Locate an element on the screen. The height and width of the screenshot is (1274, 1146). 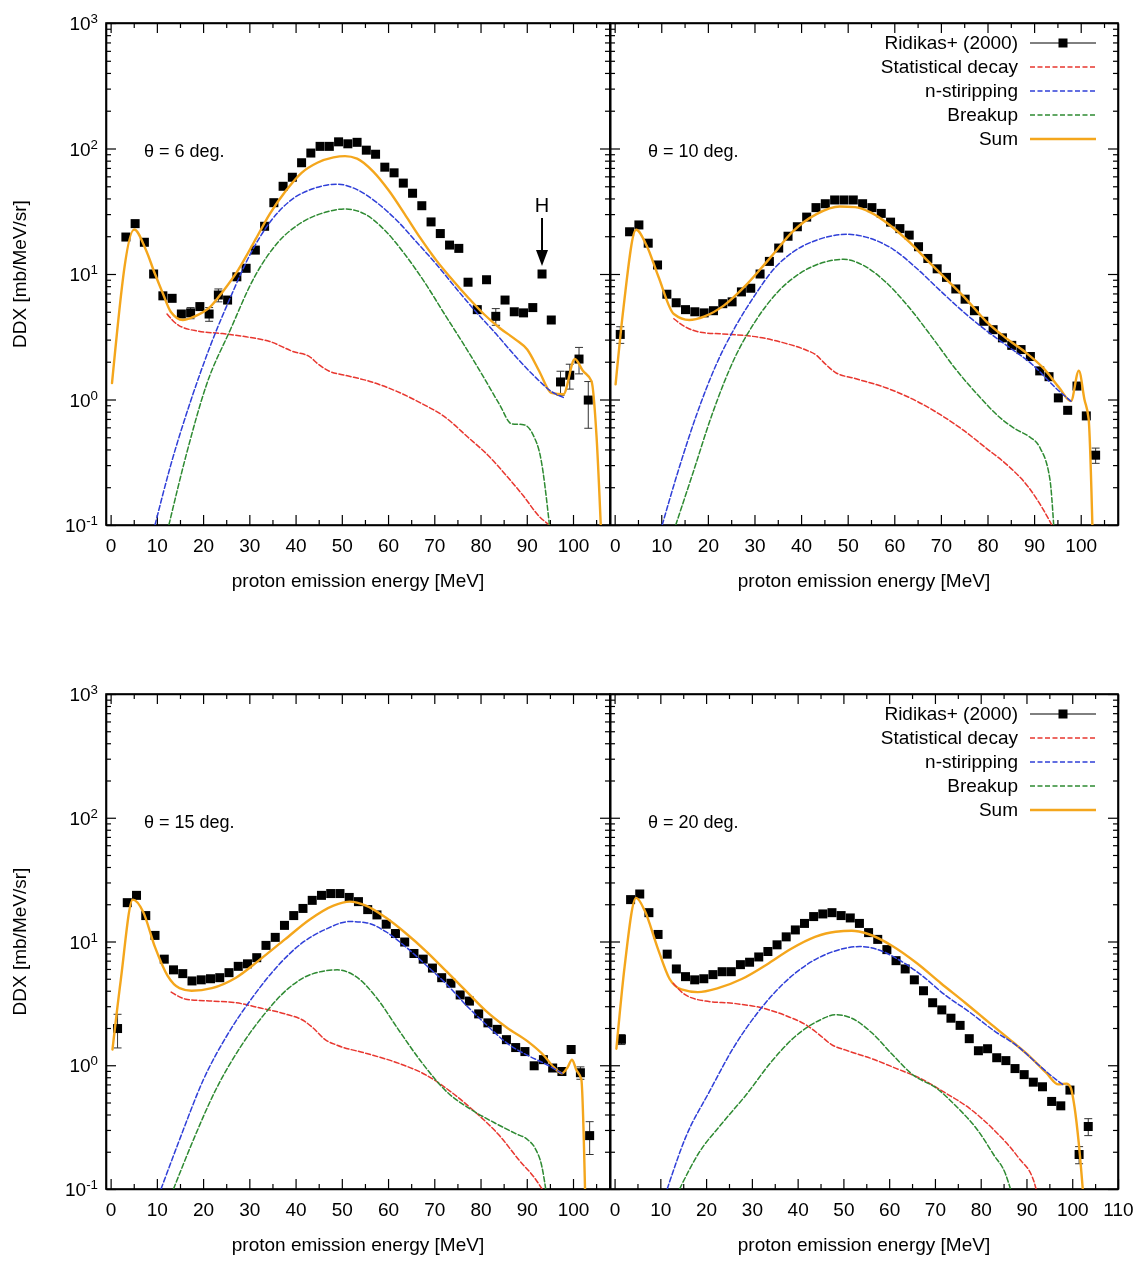
annotation: θ = 10 deg. is located at coordinates (693, 151).